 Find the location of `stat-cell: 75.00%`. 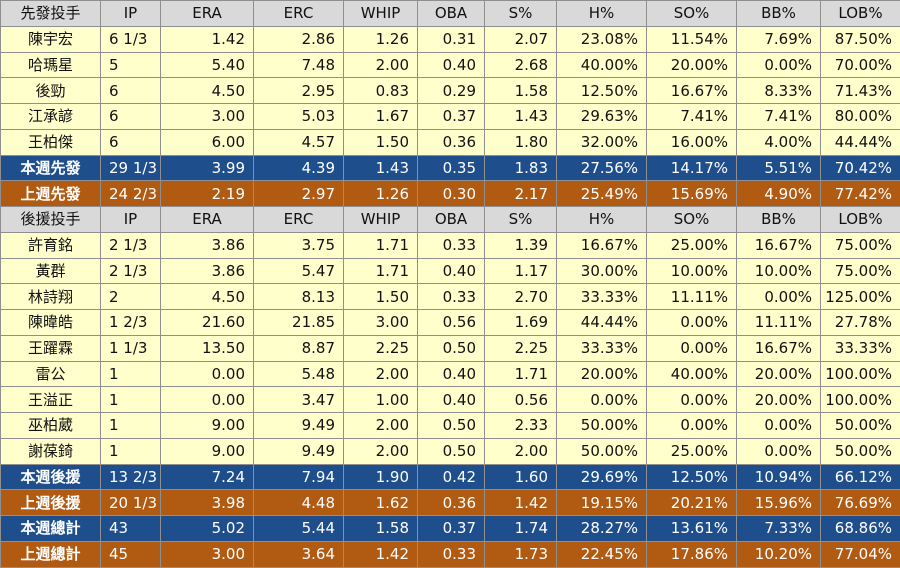

stat-cell: 75.00% is located at coordinates (860, 271).